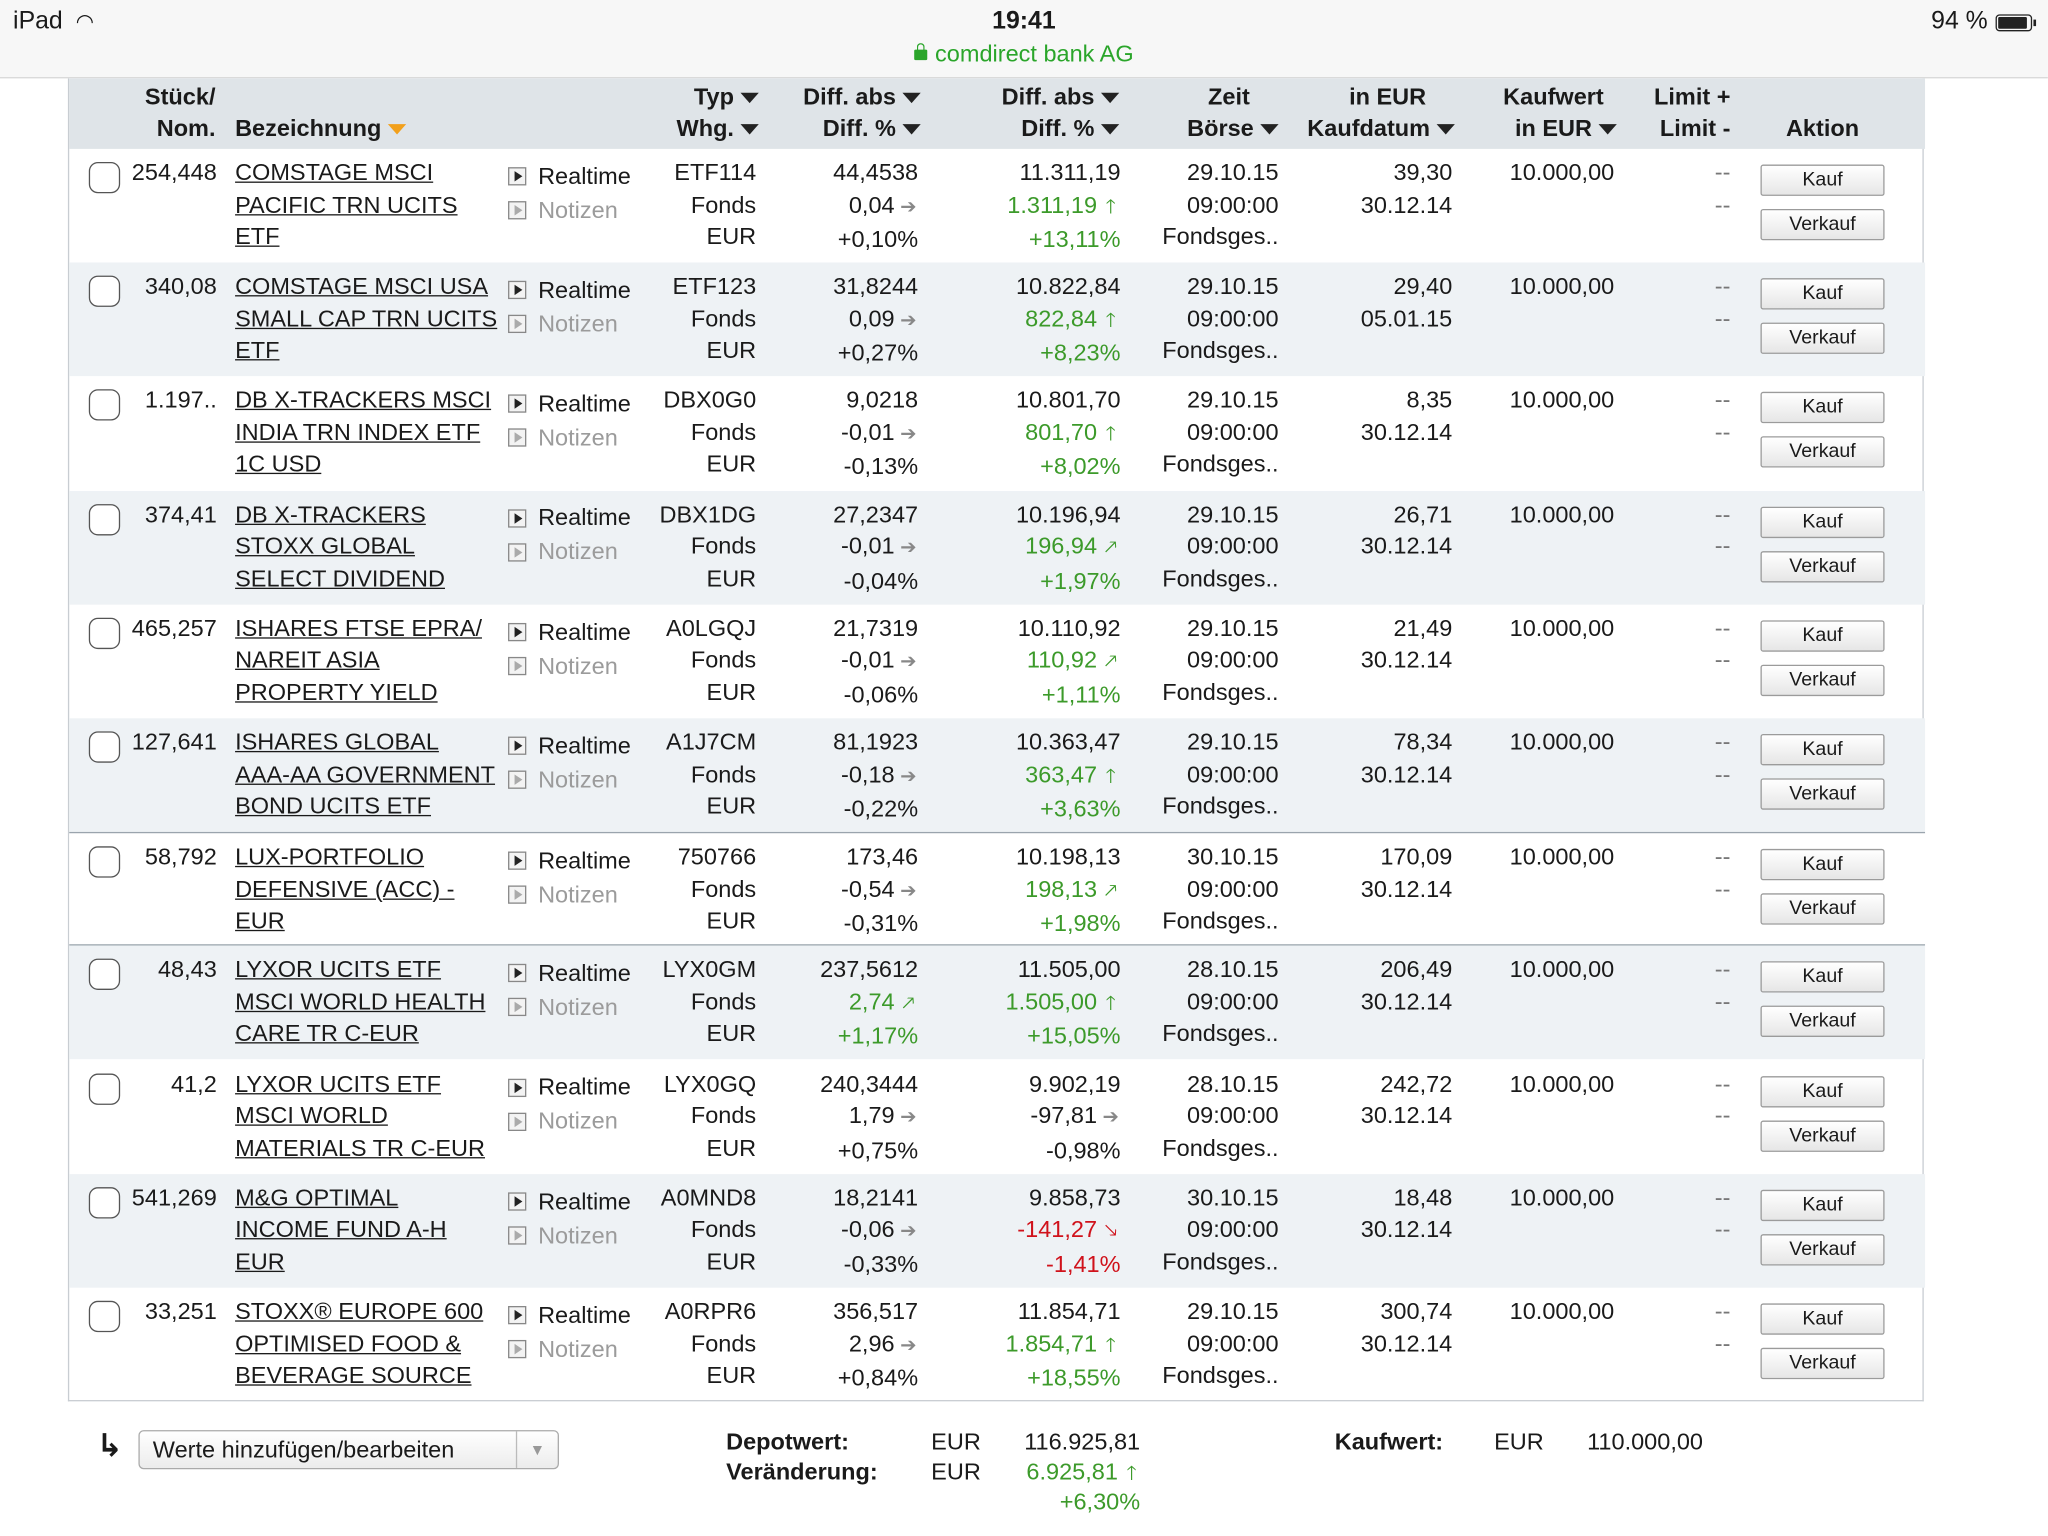 Image resolution: width=2048 pixels, height=1536 pixels. What do you see at coordinates (180, 1311) in the screenshot?
I see `quantity: 33,251` at bounding box center [180, 1311].